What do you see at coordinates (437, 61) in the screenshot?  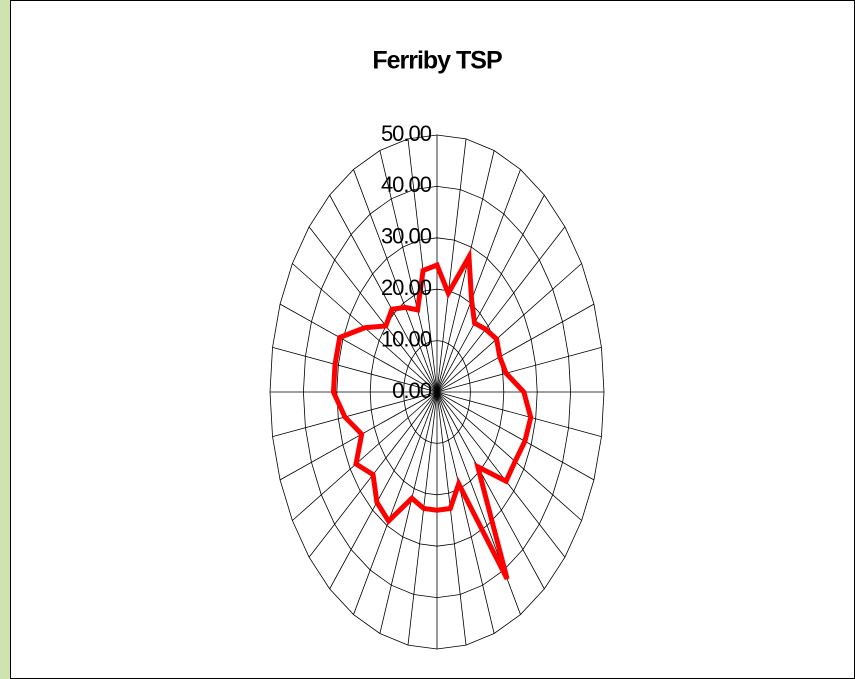 I see `chart-title: Ferriby TSP` at bounding box center [437, 61].